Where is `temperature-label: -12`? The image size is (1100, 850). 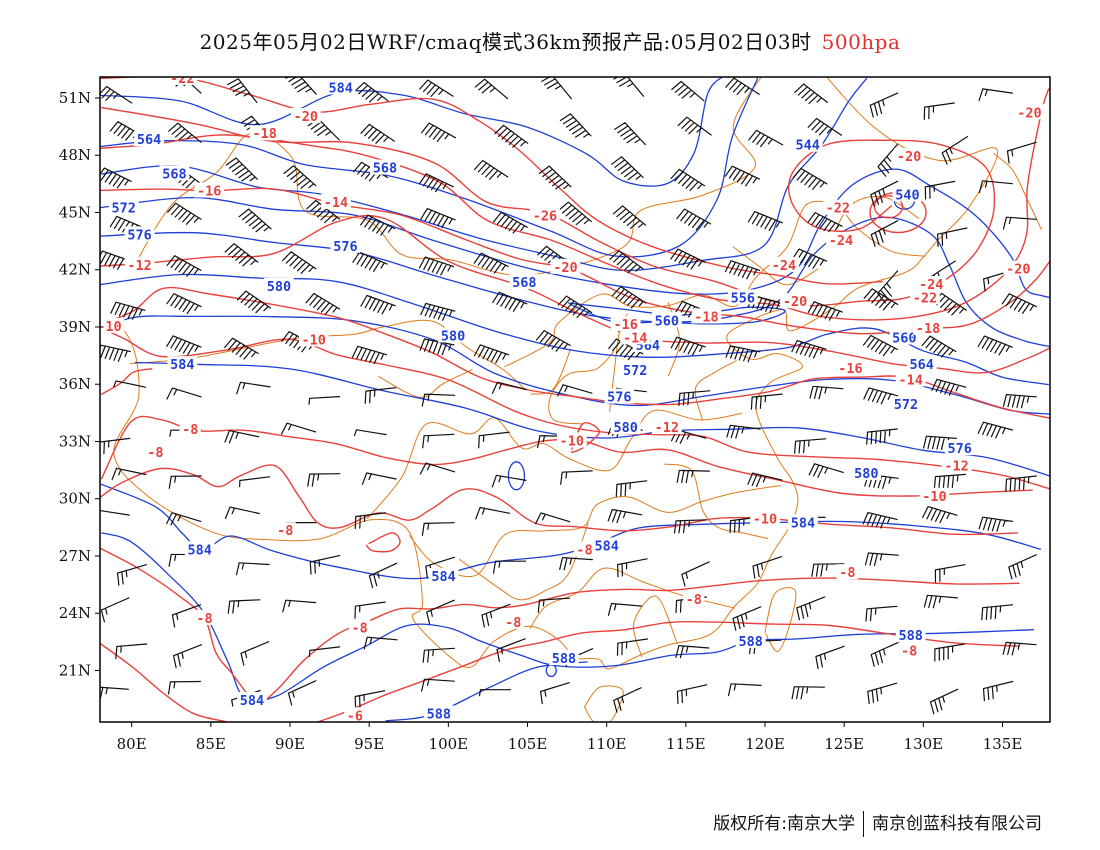 temperature-label: -12 is located at coordinates (139, 266).